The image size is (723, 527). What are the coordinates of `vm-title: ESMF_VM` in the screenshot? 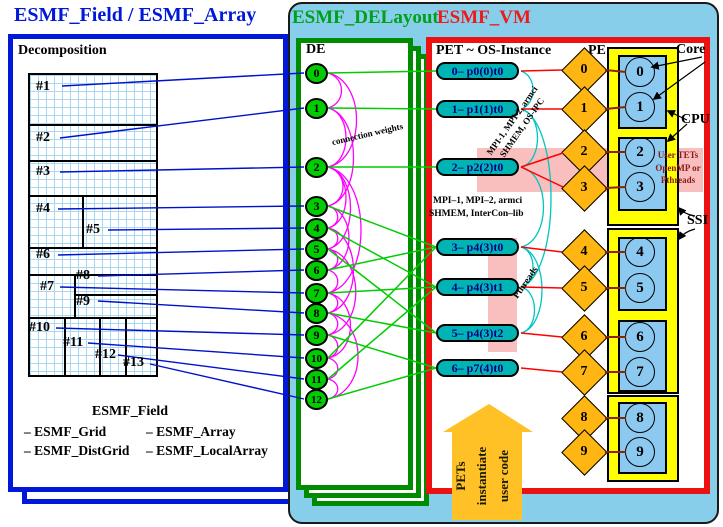 It's located at (484, 17).